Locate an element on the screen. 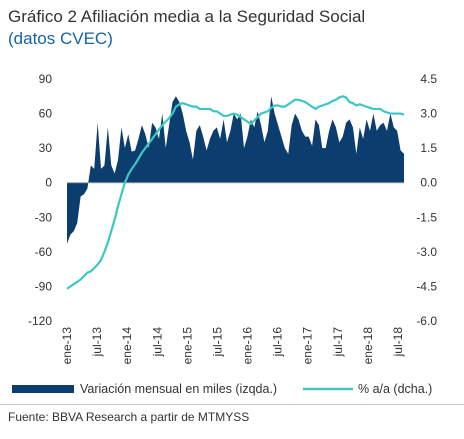  y-right-tick-label: -4.5 is located at coordinates (426, 286).